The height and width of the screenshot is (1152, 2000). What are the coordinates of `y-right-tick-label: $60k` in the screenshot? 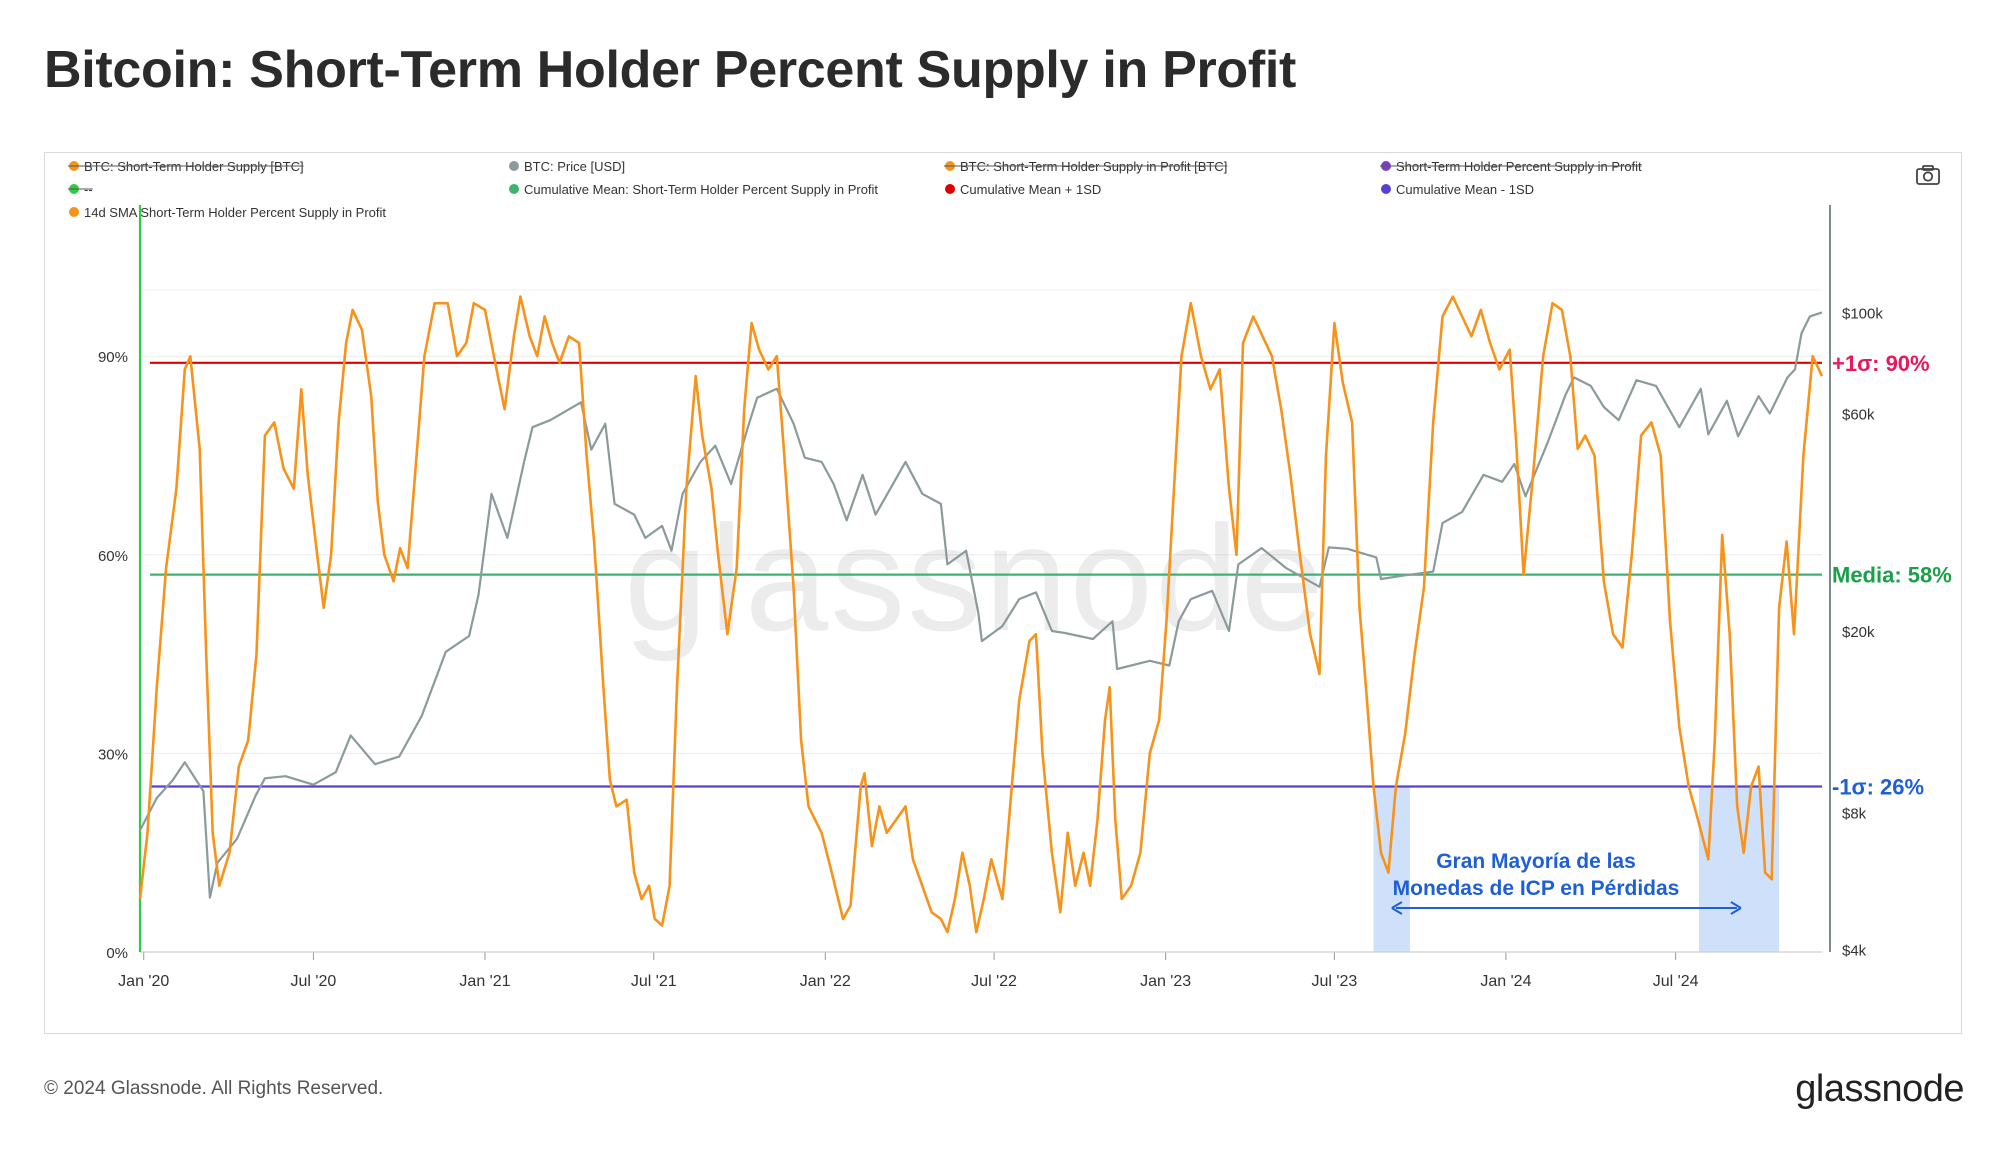 It's located at (1858, 415).